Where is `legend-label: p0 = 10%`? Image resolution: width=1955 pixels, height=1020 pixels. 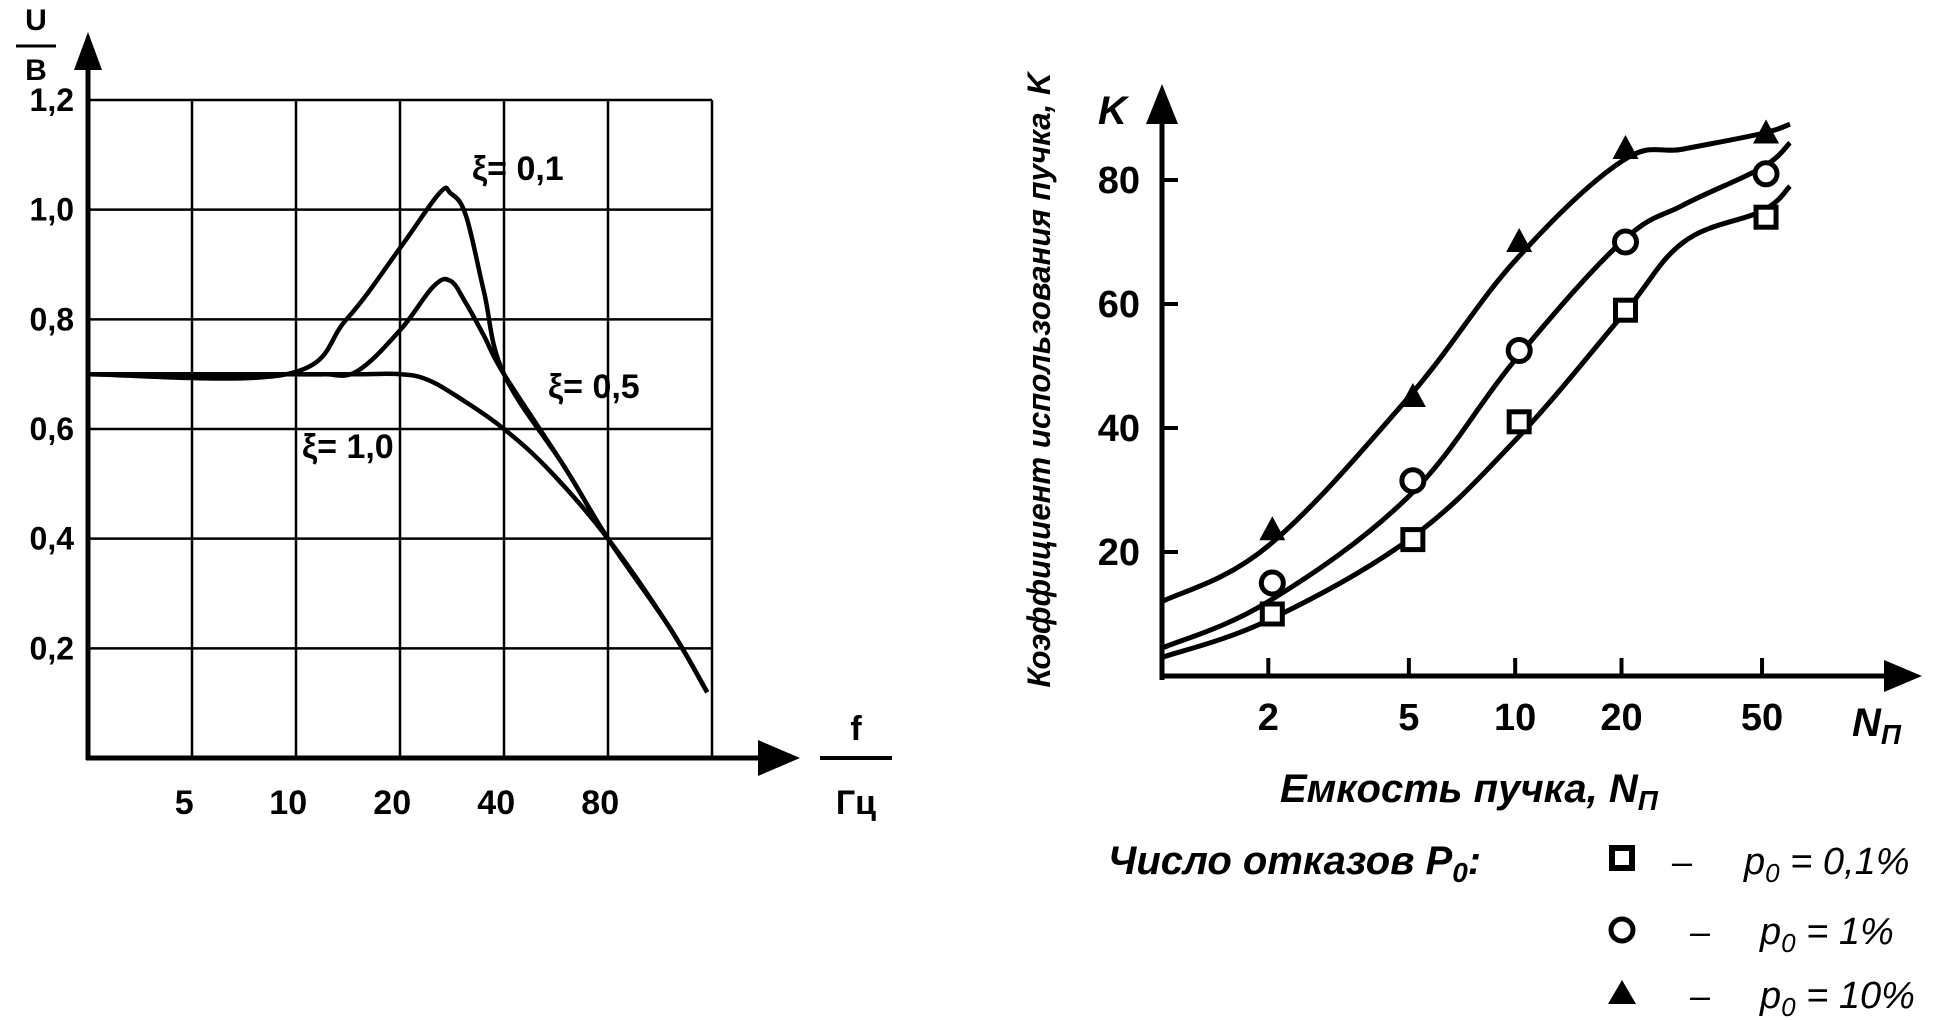 legend-label: p0 = 10% is located at coordinates (1837, 997).